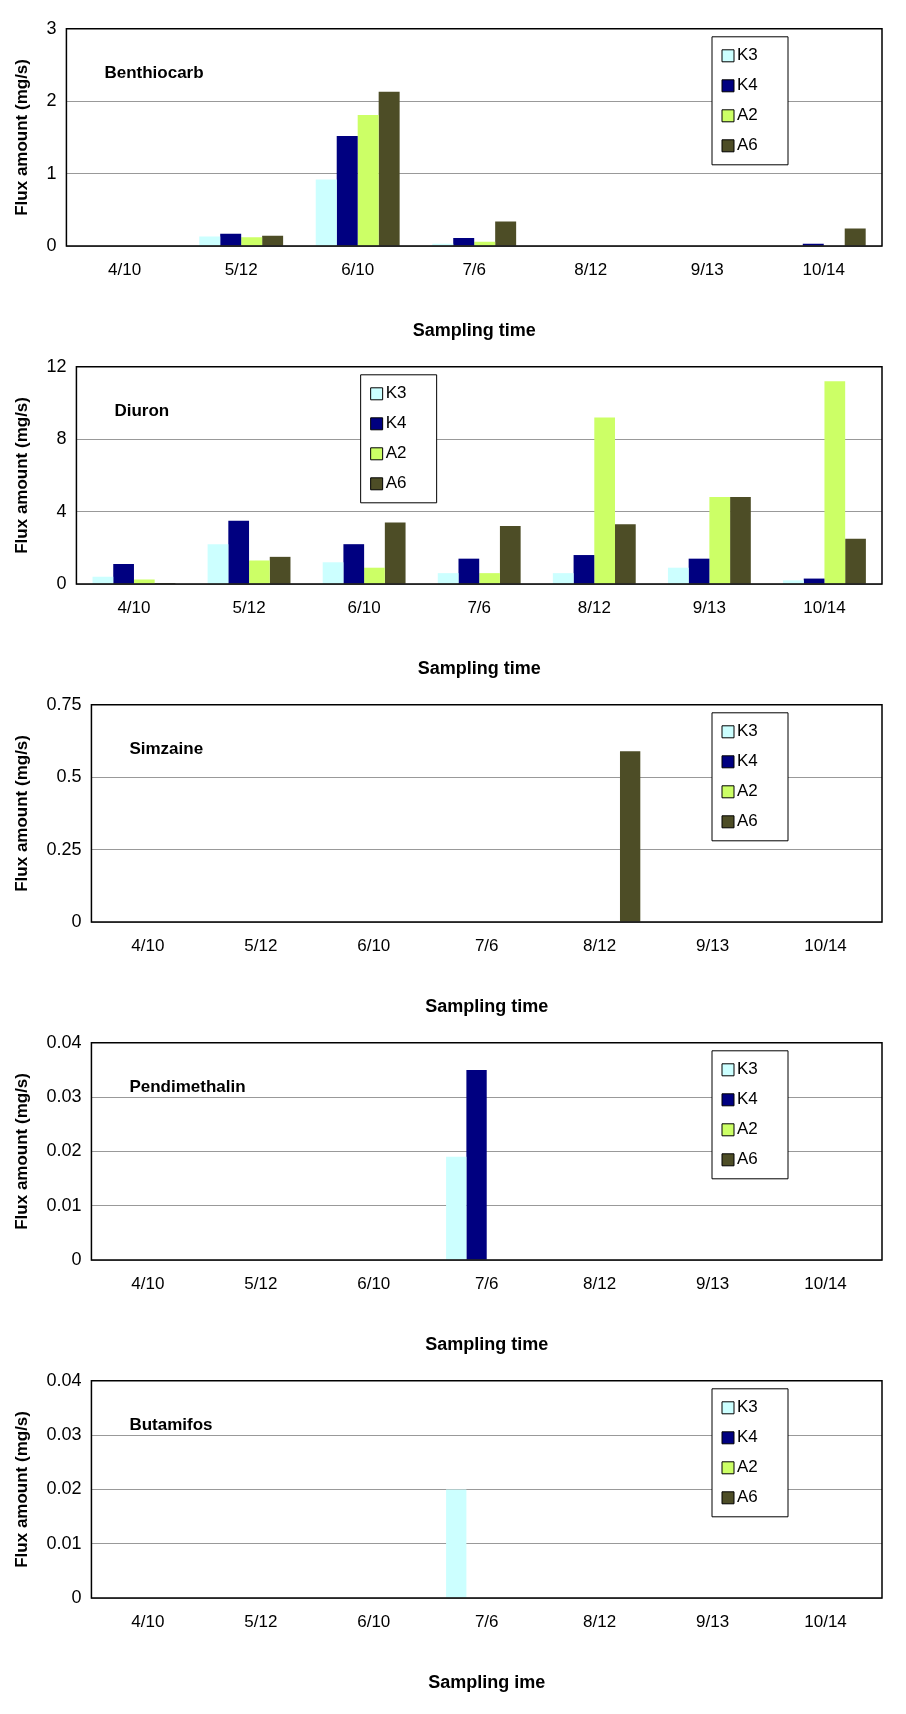  Describe the element at coordinates (487, 1682) in the screenshot. I see `x-axis-title: Sampling ime` at that location.